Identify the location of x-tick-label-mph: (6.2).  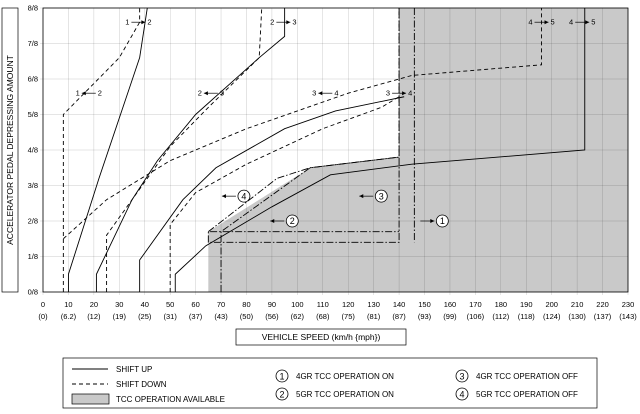
(69, 316).